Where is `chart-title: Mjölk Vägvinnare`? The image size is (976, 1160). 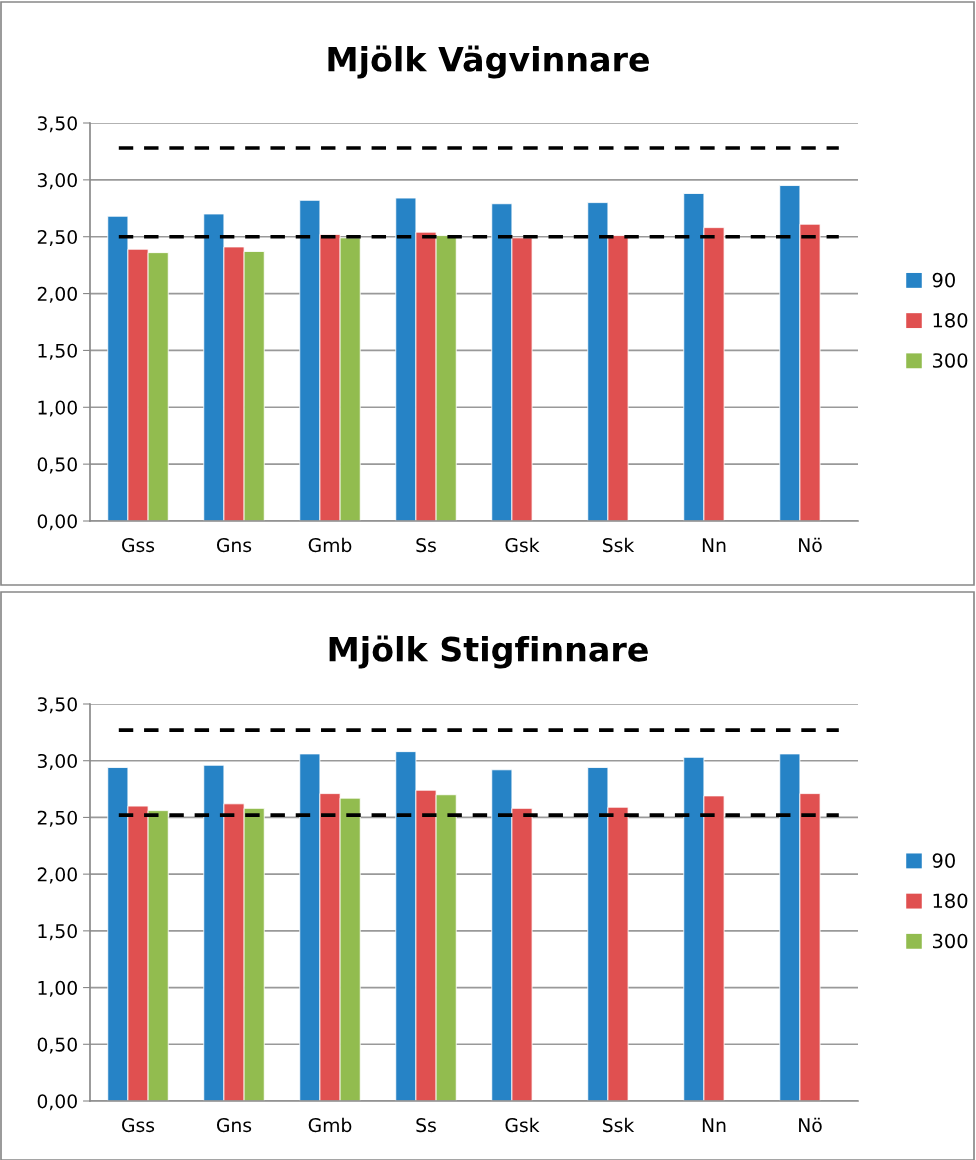 chart-title: Mjölk Vägvinnare is located at coordinates (488, 62).